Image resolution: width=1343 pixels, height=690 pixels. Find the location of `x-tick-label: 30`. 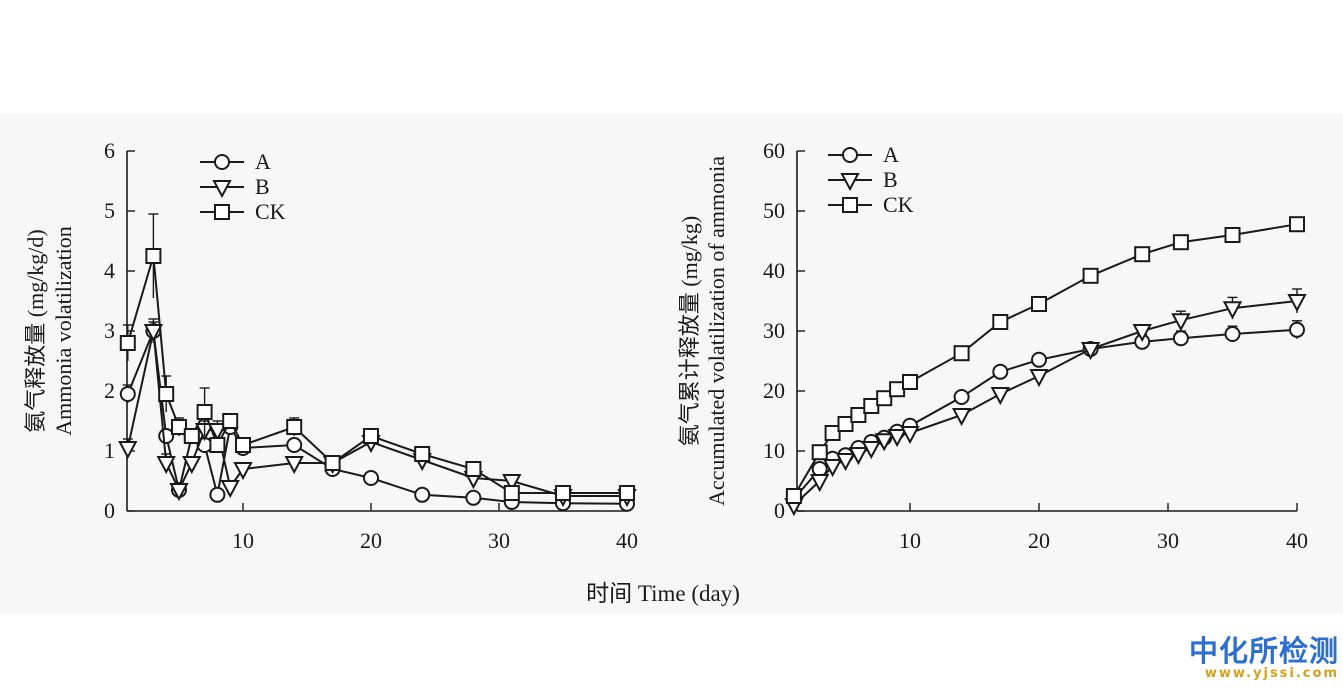

x-tick-label: 30 is located at coordinates (1168, 540).